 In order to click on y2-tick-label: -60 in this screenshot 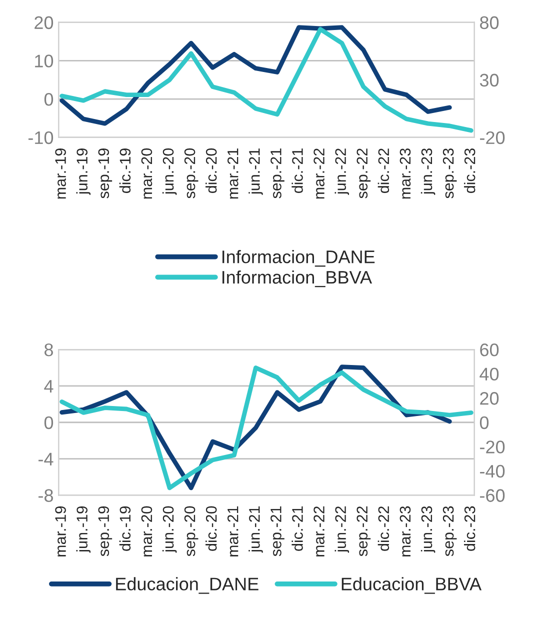, I will do `click(492, 495)`.